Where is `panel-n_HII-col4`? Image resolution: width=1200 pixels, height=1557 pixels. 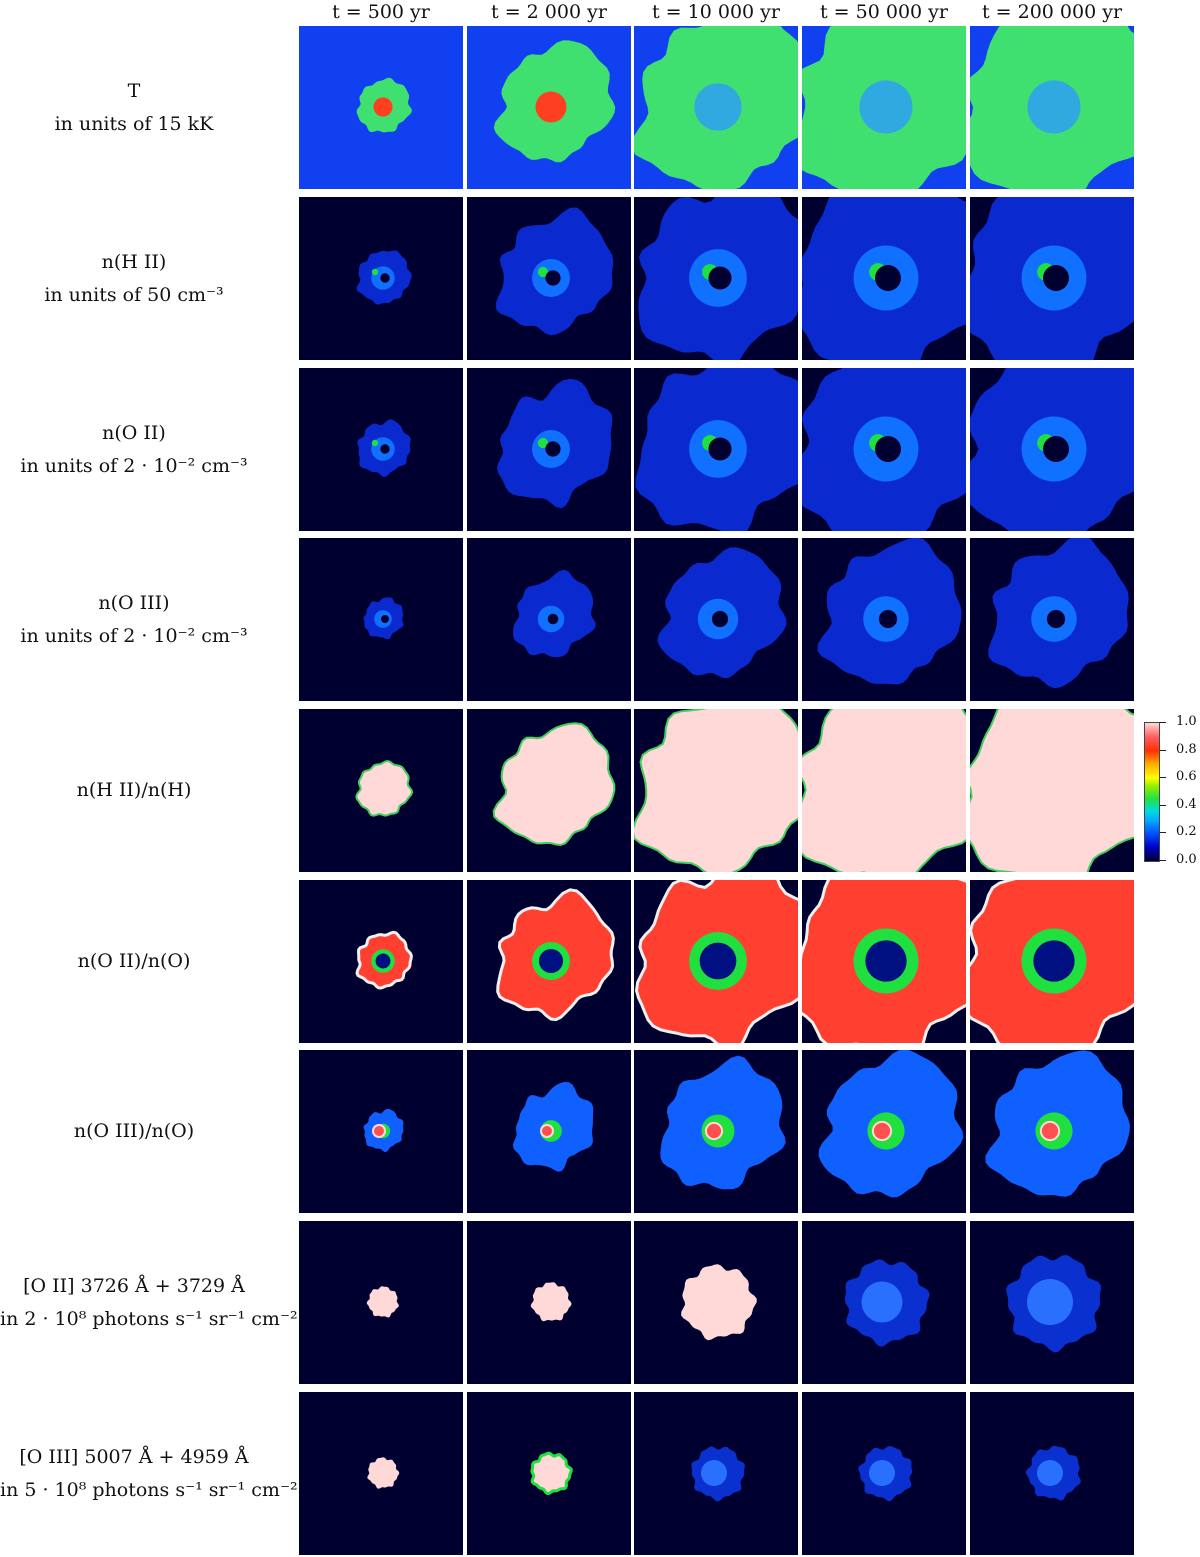 panel-n_HII-col4 is located at coordinates (1052, 278).